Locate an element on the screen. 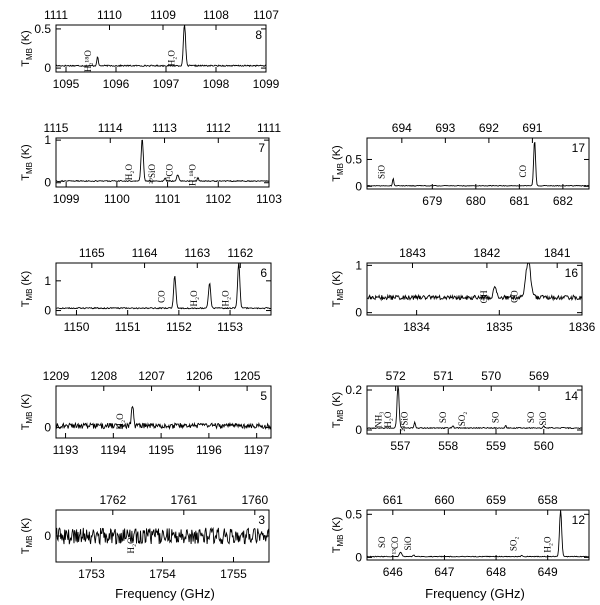 The width and height of the screenshot is (600, 605). top-tick-label: 694 is located at coordinates (402, 128).